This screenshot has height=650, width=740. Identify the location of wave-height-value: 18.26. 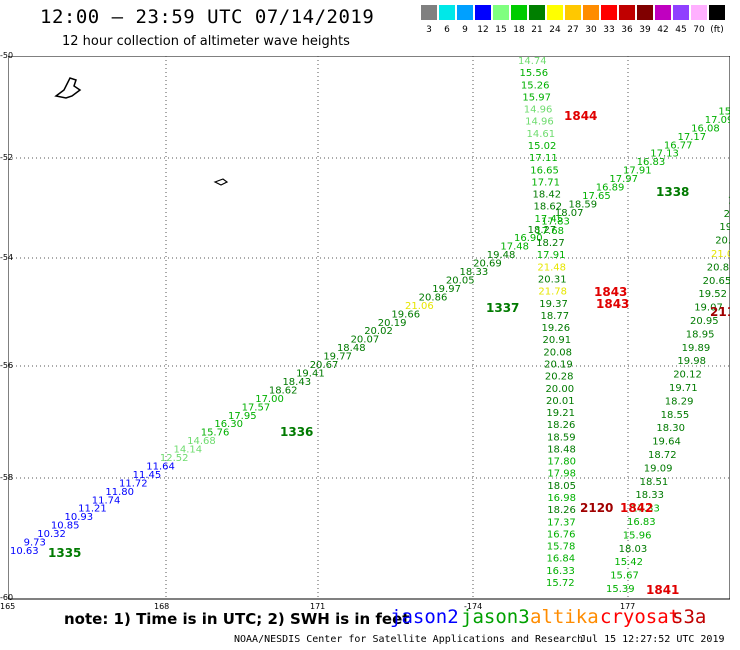
(561, 510).